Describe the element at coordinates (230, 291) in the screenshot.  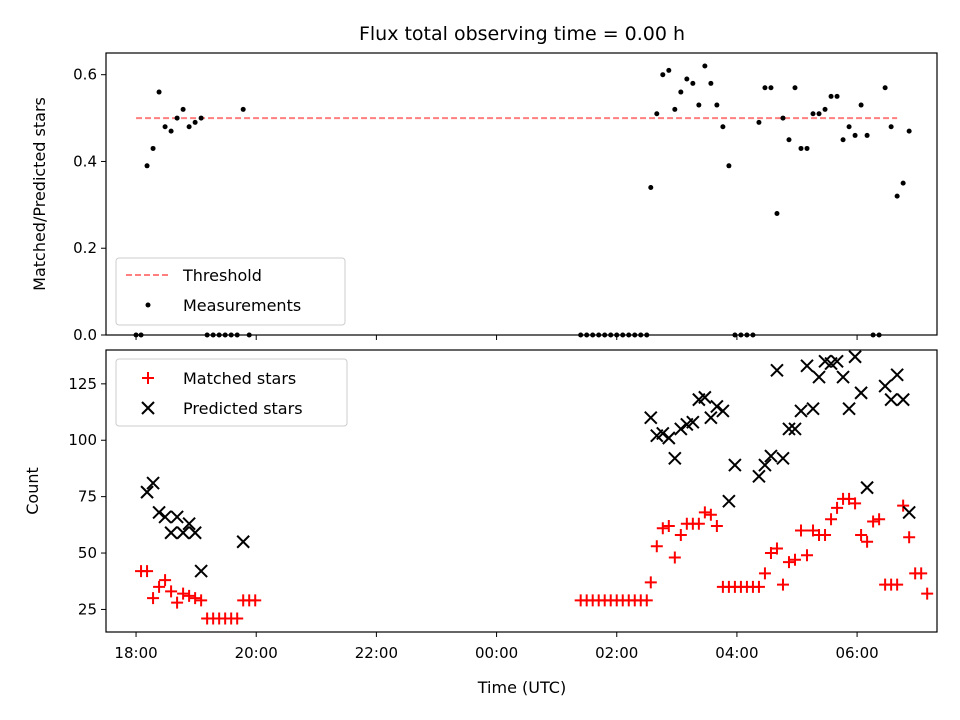
I see `top-legend-box` at that location.